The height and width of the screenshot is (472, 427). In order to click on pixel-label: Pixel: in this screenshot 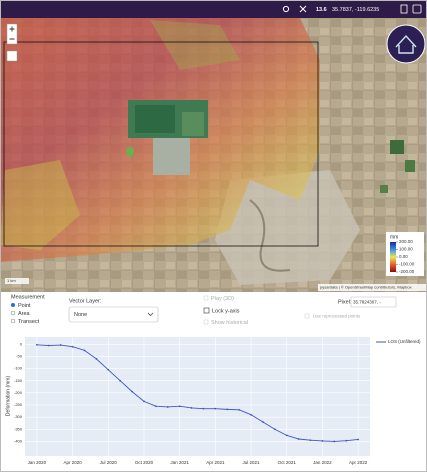, I will do `click(345, 302)`.